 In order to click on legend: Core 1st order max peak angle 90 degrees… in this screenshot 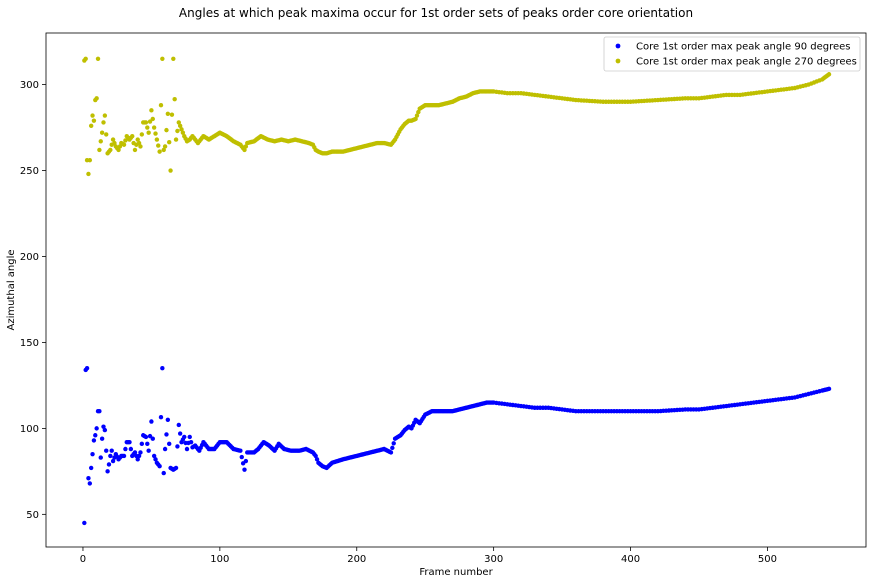, I will do `click(732, 54)`.